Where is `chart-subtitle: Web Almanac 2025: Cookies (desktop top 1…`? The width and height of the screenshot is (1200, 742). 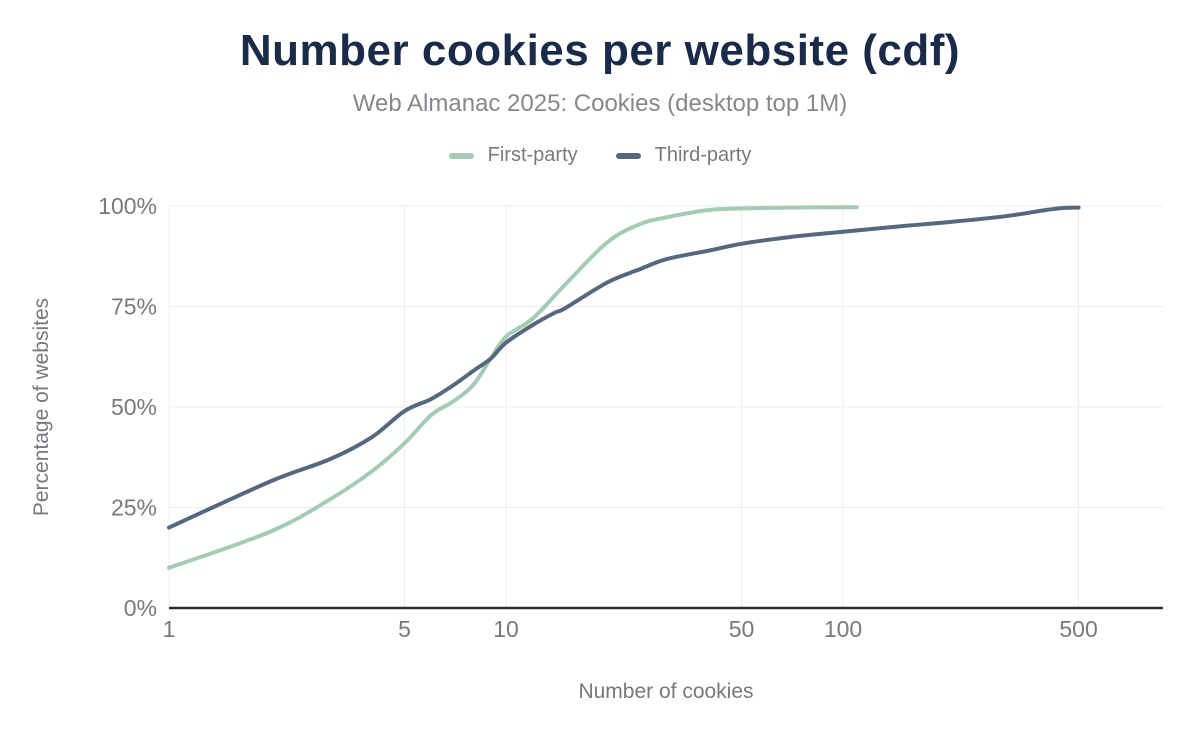 chart-subtitle: Web Almanac 2025: Cookies (desktop top 1… is located at coordinates (600, 103).